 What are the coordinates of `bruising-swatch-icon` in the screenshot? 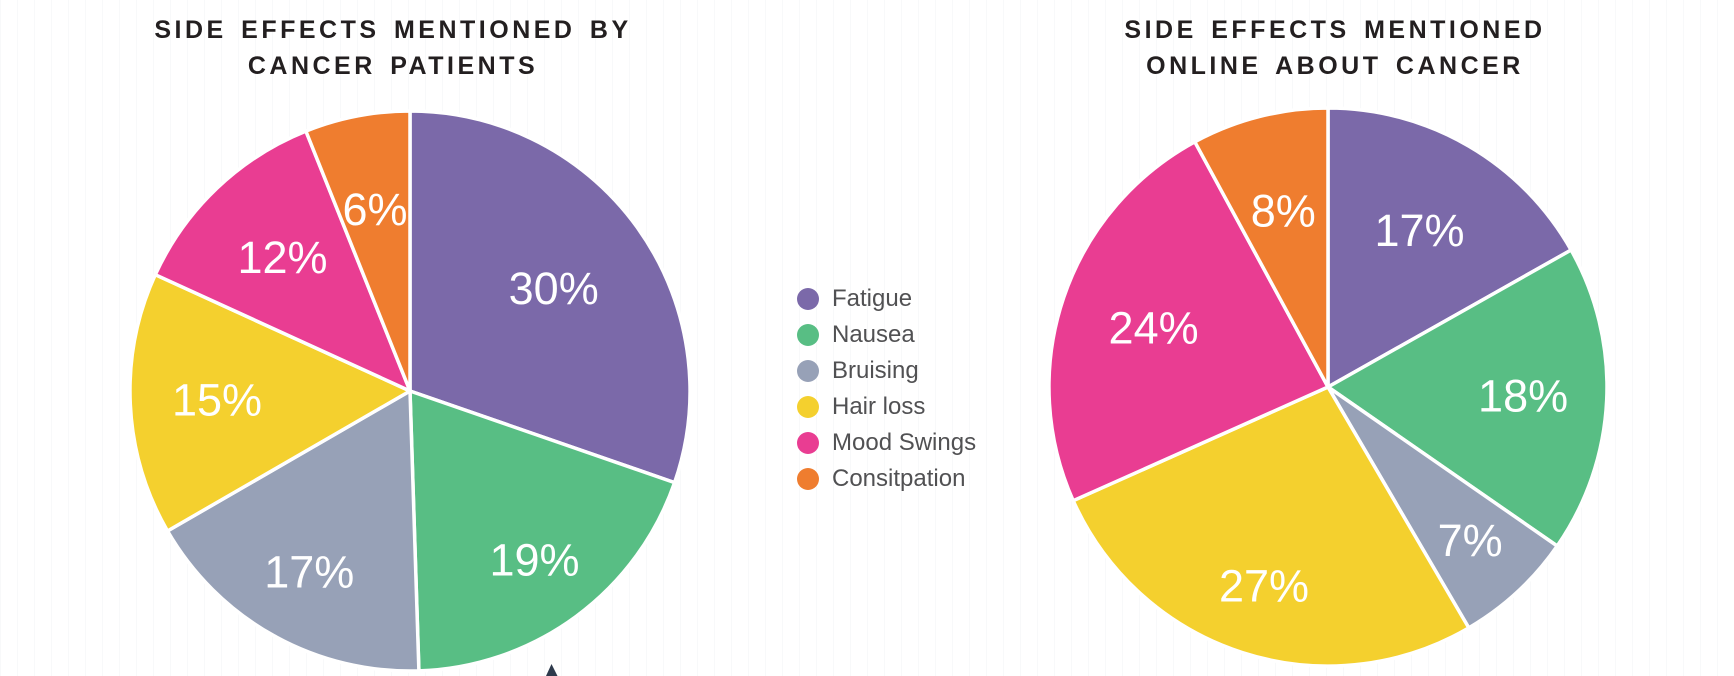 It's located at (808, 371).